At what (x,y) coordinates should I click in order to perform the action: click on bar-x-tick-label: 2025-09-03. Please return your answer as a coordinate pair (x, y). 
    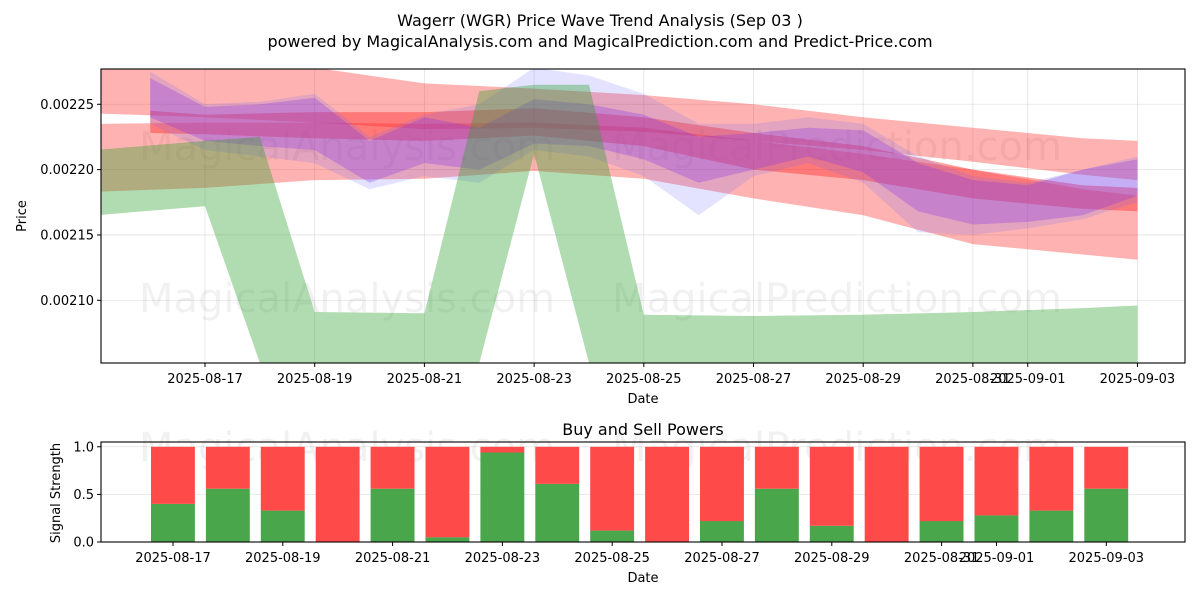
    Looking at the image, I should click on (1107, 558).